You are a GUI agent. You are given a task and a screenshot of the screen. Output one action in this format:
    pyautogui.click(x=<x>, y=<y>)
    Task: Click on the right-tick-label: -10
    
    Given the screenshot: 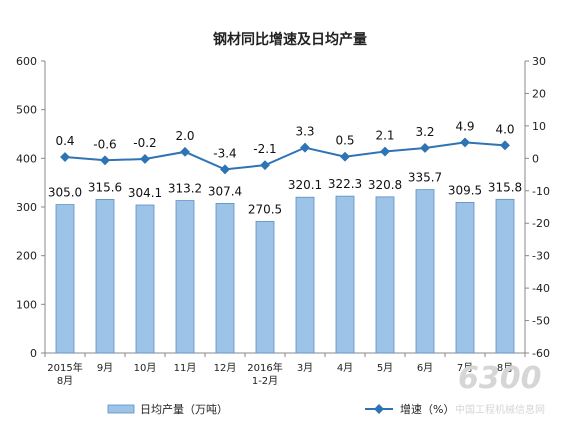 What is the action you would take?
    pyautogui.click(x=541, y=191)
    